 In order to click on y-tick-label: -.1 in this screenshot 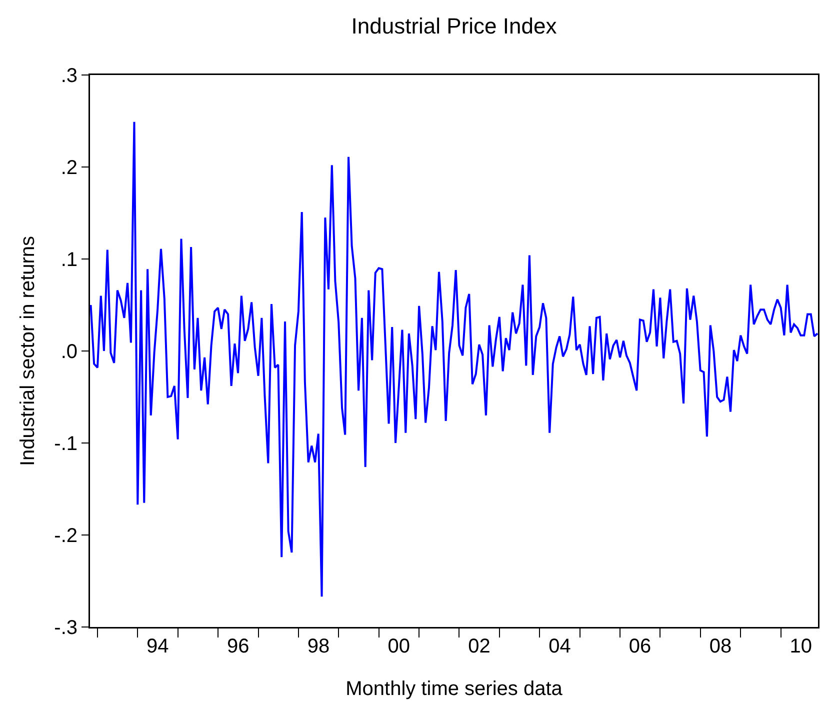, I will do `click(66, 444)`.